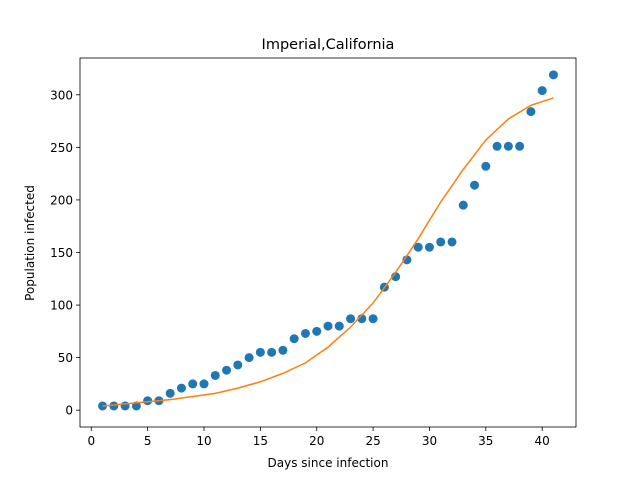 This screenshot has width=640, height=480. I want to click on y-tick-label: 300, so click(61, 95).